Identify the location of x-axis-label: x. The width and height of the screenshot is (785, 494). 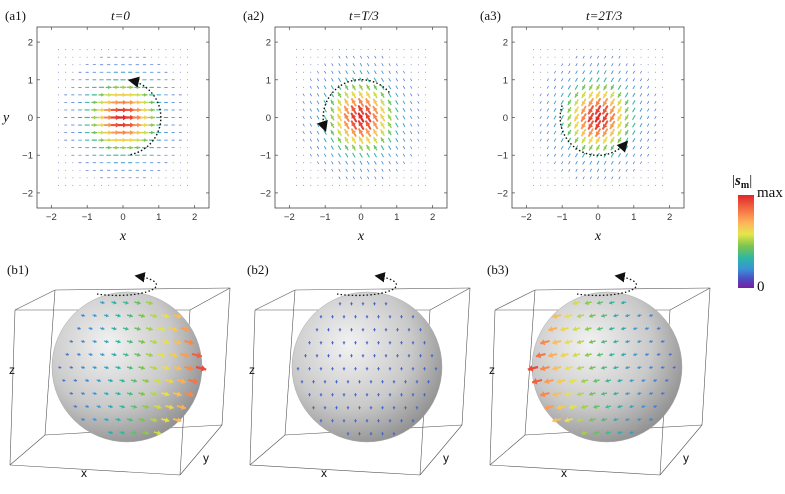
(84, 473).